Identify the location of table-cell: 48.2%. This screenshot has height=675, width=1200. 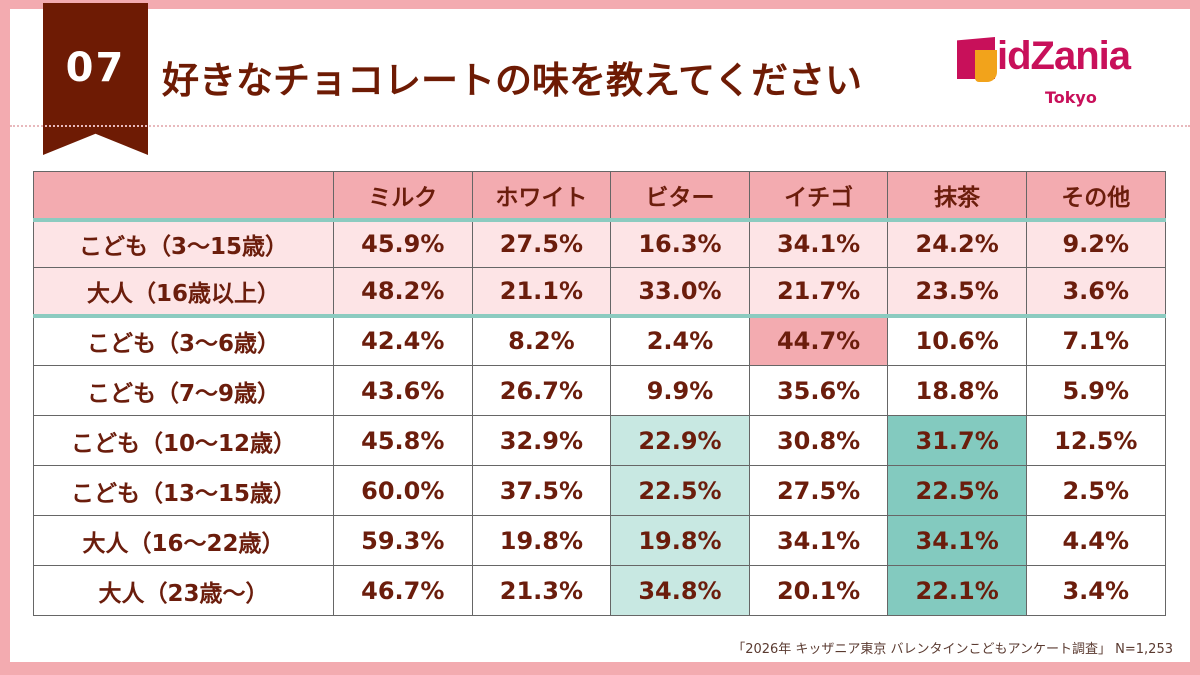
(403, 292).